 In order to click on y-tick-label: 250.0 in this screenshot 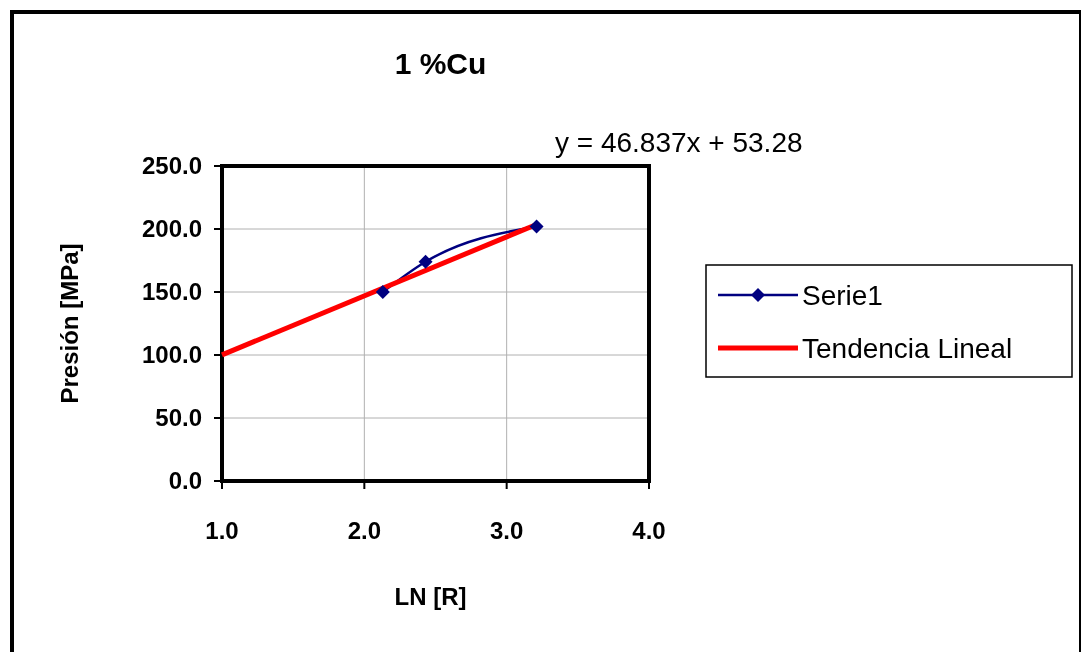, I will do `click(171, 166)`.